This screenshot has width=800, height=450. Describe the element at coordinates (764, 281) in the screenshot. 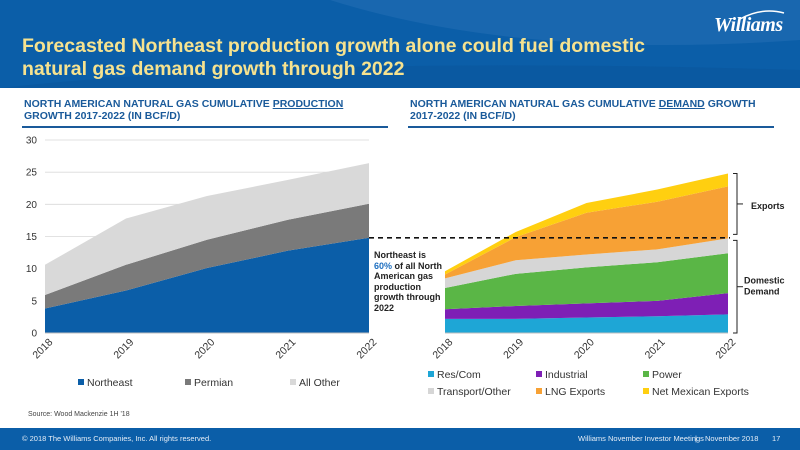

I see `domestic-demand-label: Domestic` at that location.